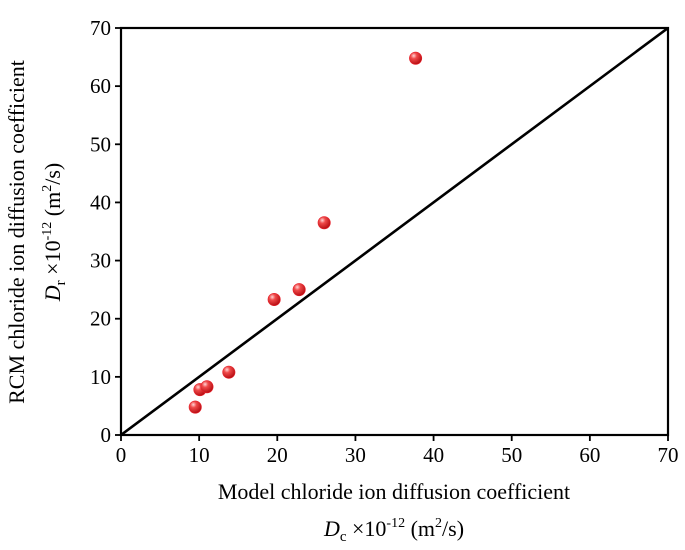 Image resolution: width=685 pixels, height=550 pixels. What do you see at coordinates (511, 455) in the screenshot?
I see `x-tick-label: 50` at bounding box center [511, 455].